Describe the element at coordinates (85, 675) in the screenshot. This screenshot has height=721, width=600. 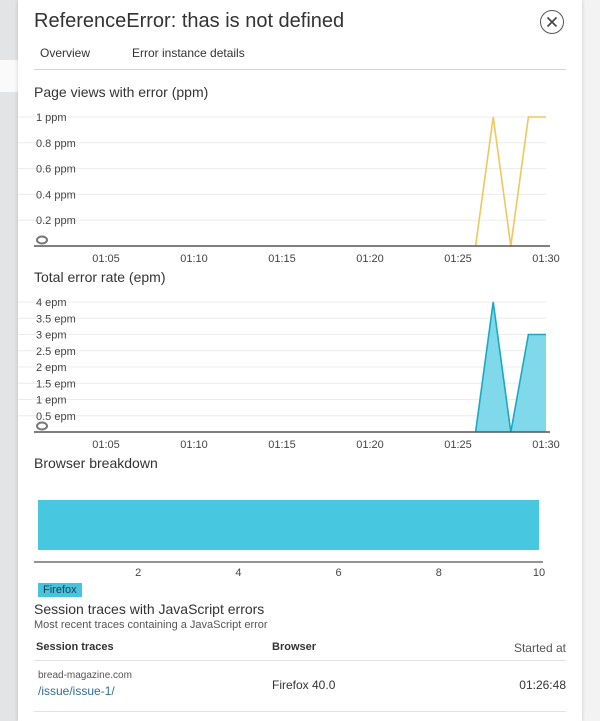
I see `trace-domain: bread-magazine.com` at that location.